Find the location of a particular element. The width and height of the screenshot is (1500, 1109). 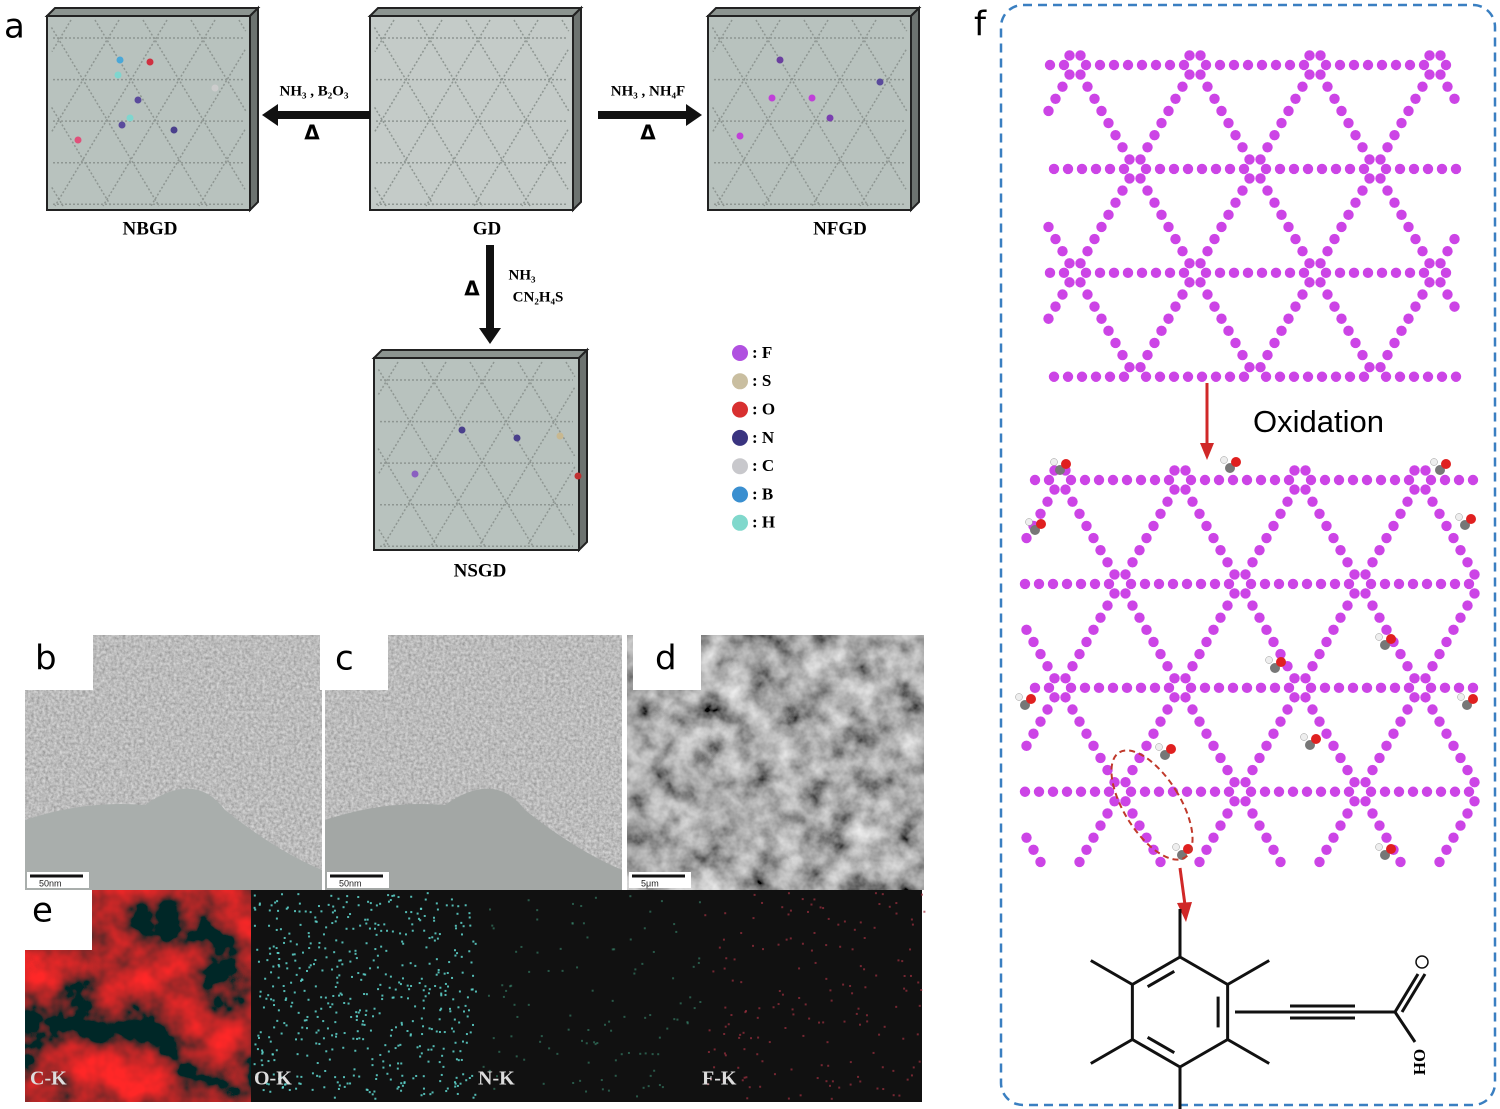

dopant-atom is located at coordinates (118, 75).